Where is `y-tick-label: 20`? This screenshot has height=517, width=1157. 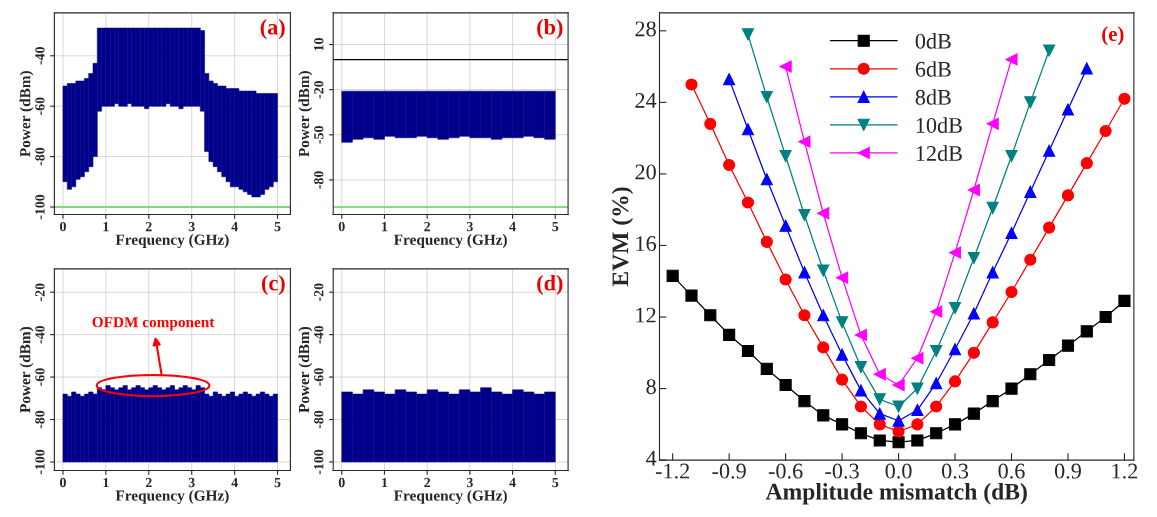
y-tick-label: 20 is located at coordinates (645, 172).